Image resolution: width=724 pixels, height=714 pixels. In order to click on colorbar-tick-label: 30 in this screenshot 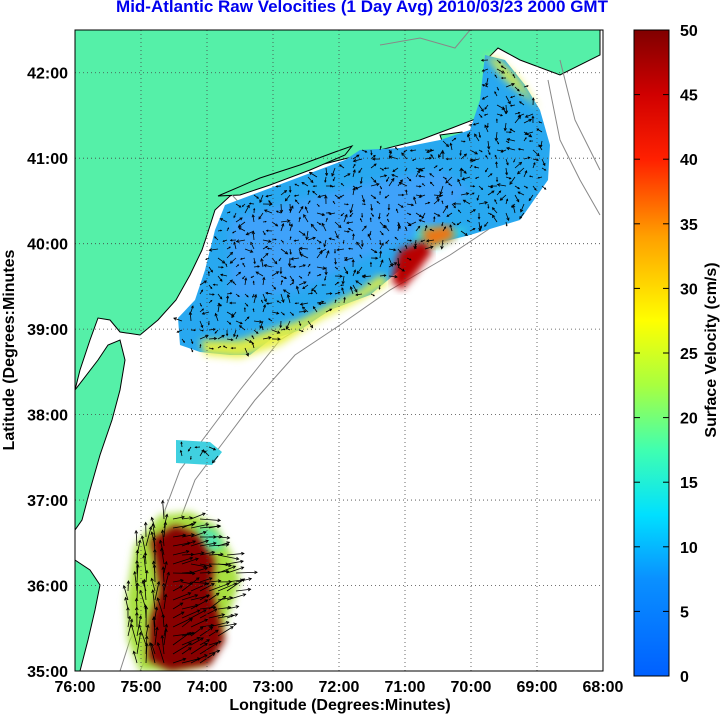, I will do `click(689, 289)`.